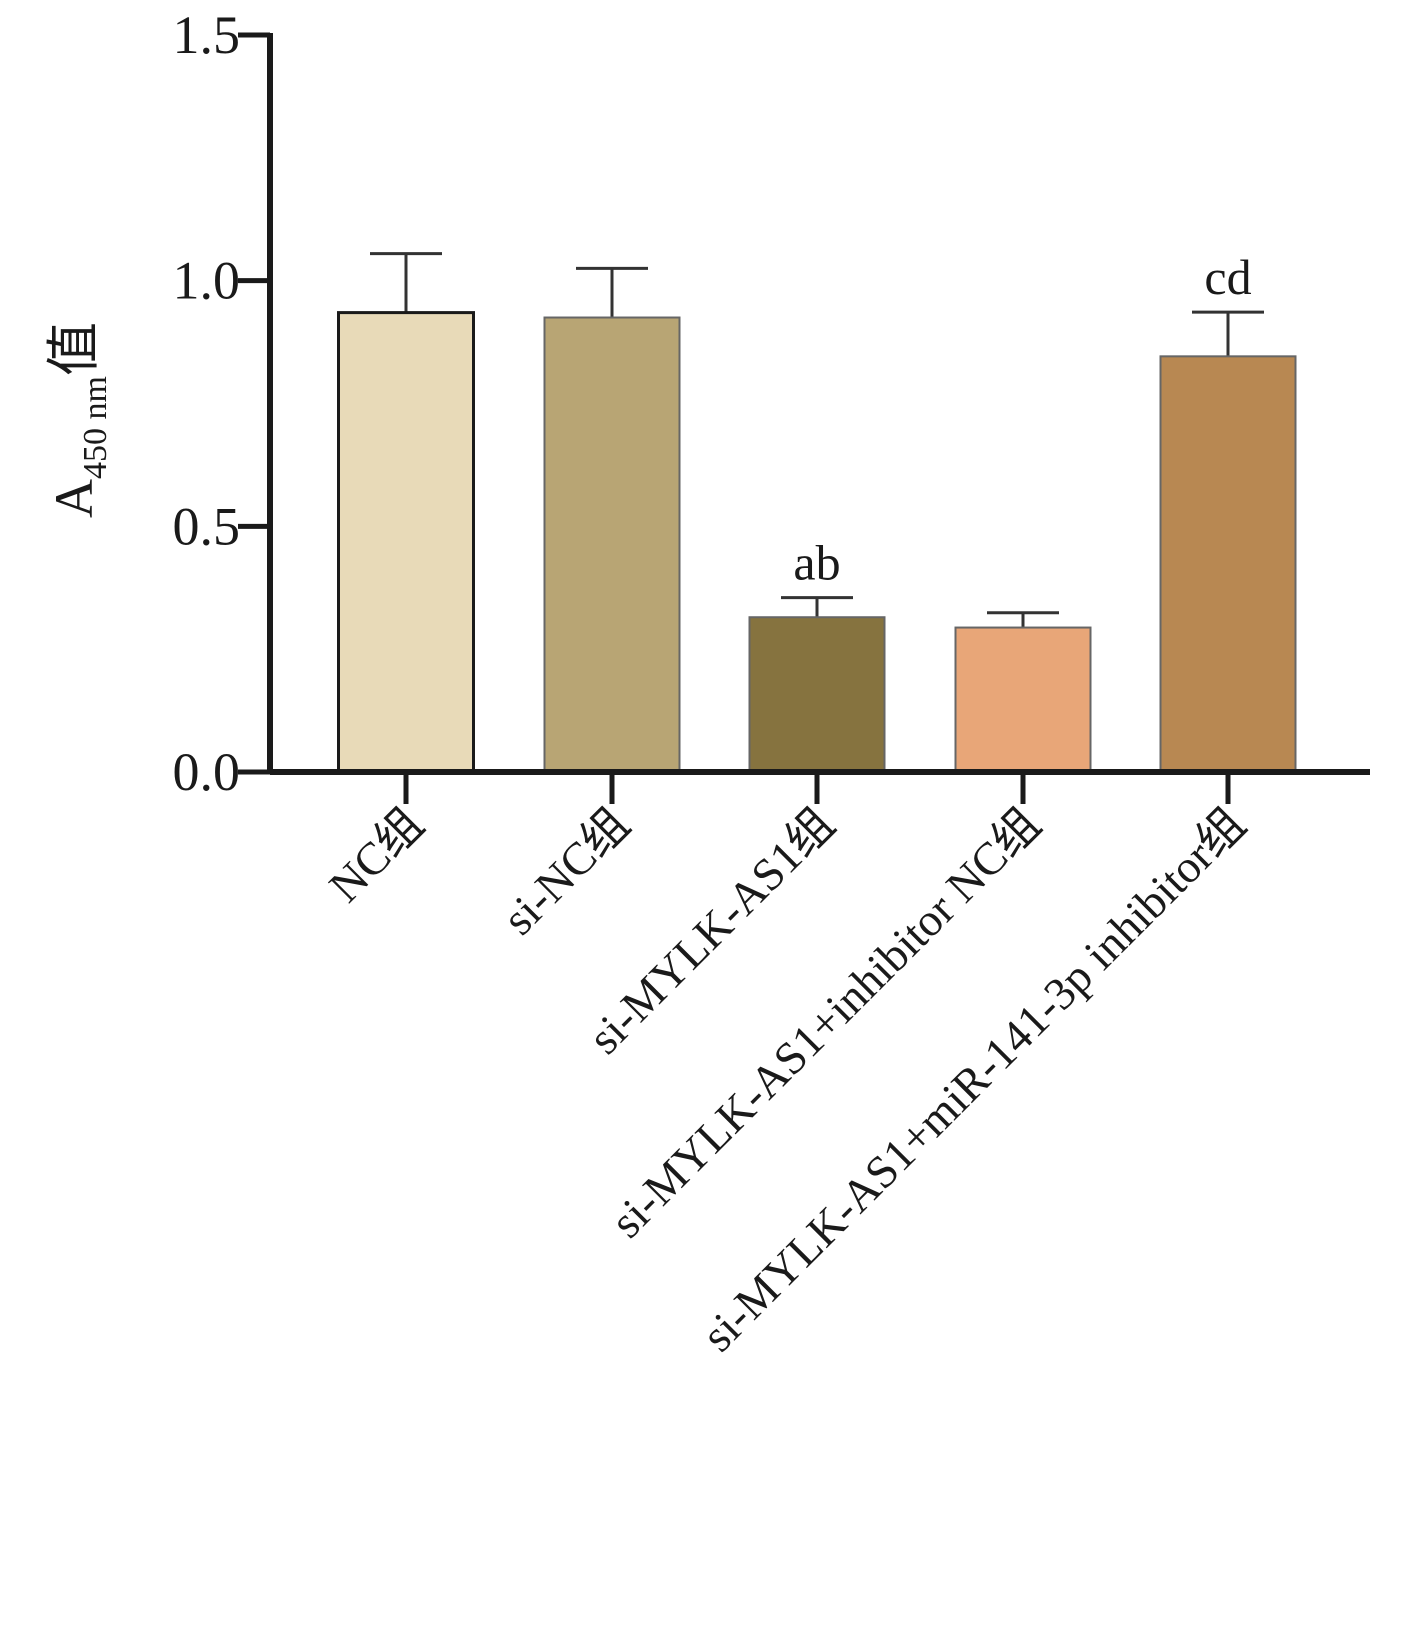  What do you see at coordinates (816, 563) in the screenshot?
I see `annotation: ab` at bounding box center [816, 563].